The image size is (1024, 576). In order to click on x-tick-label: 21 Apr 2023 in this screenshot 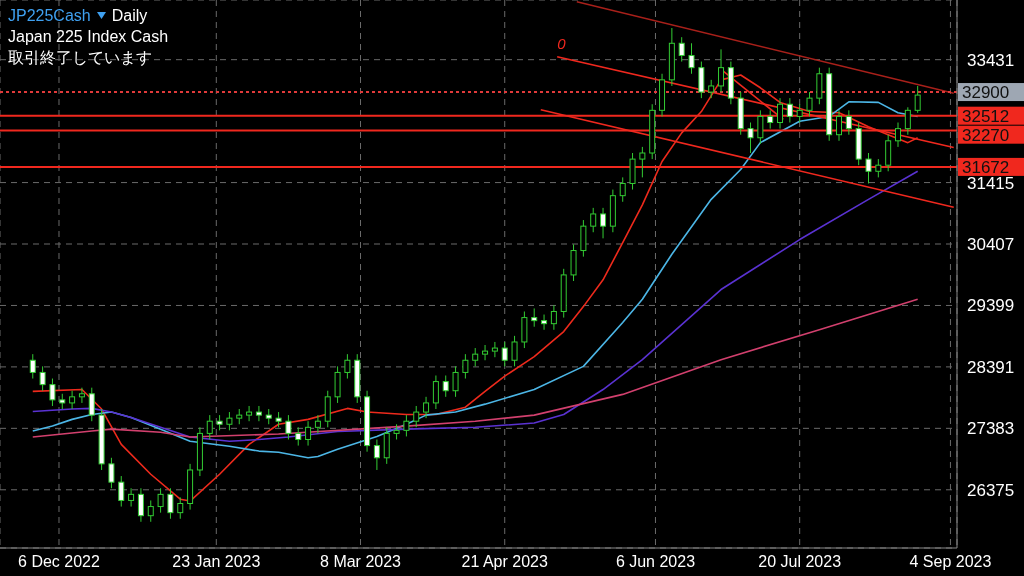, I will do `click(504, 562)`.